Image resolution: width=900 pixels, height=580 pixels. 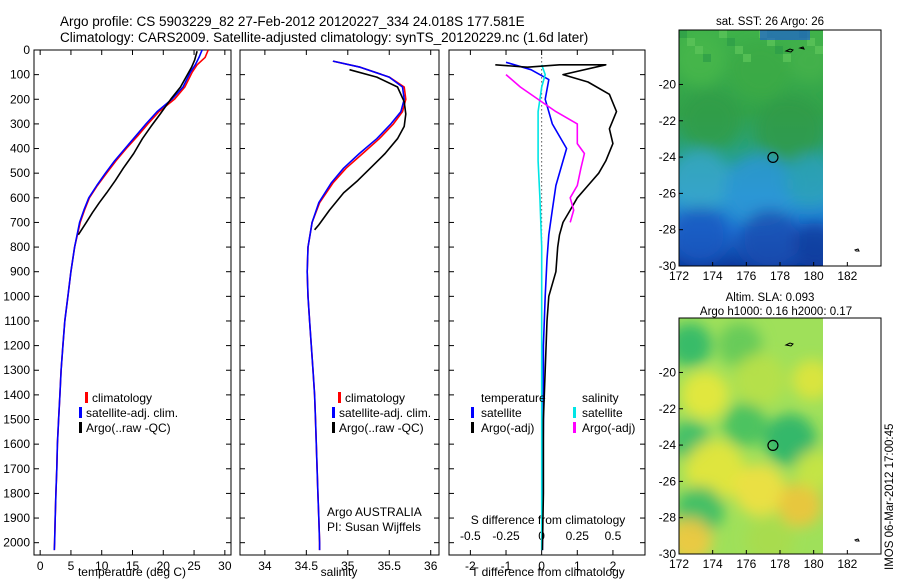 What do you see at coordinates (20, 149) in the screenshot?
I see `depth-tick-label: 400` at bounding box center [20, 149].